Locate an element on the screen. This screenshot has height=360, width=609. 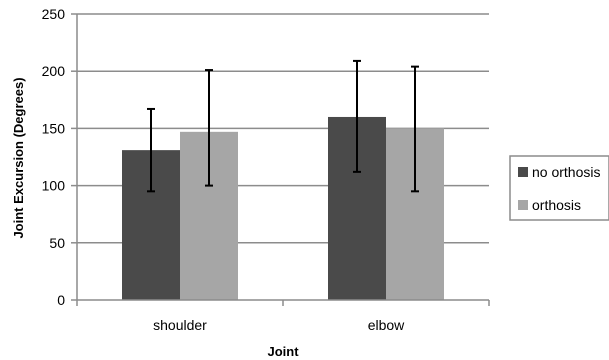
y-tick-label: 0 is located at coordinates (61, 300).